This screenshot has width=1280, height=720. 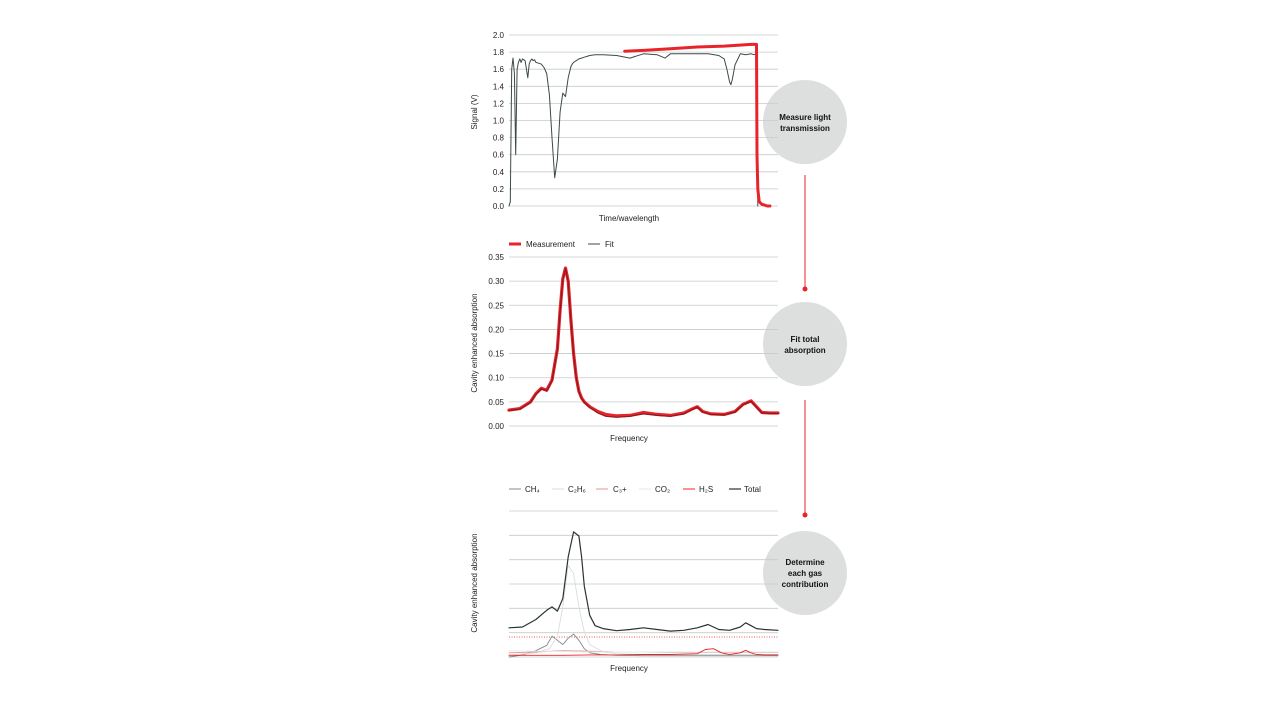 I want to click on step-2-circle, so click(x=805, y=344).